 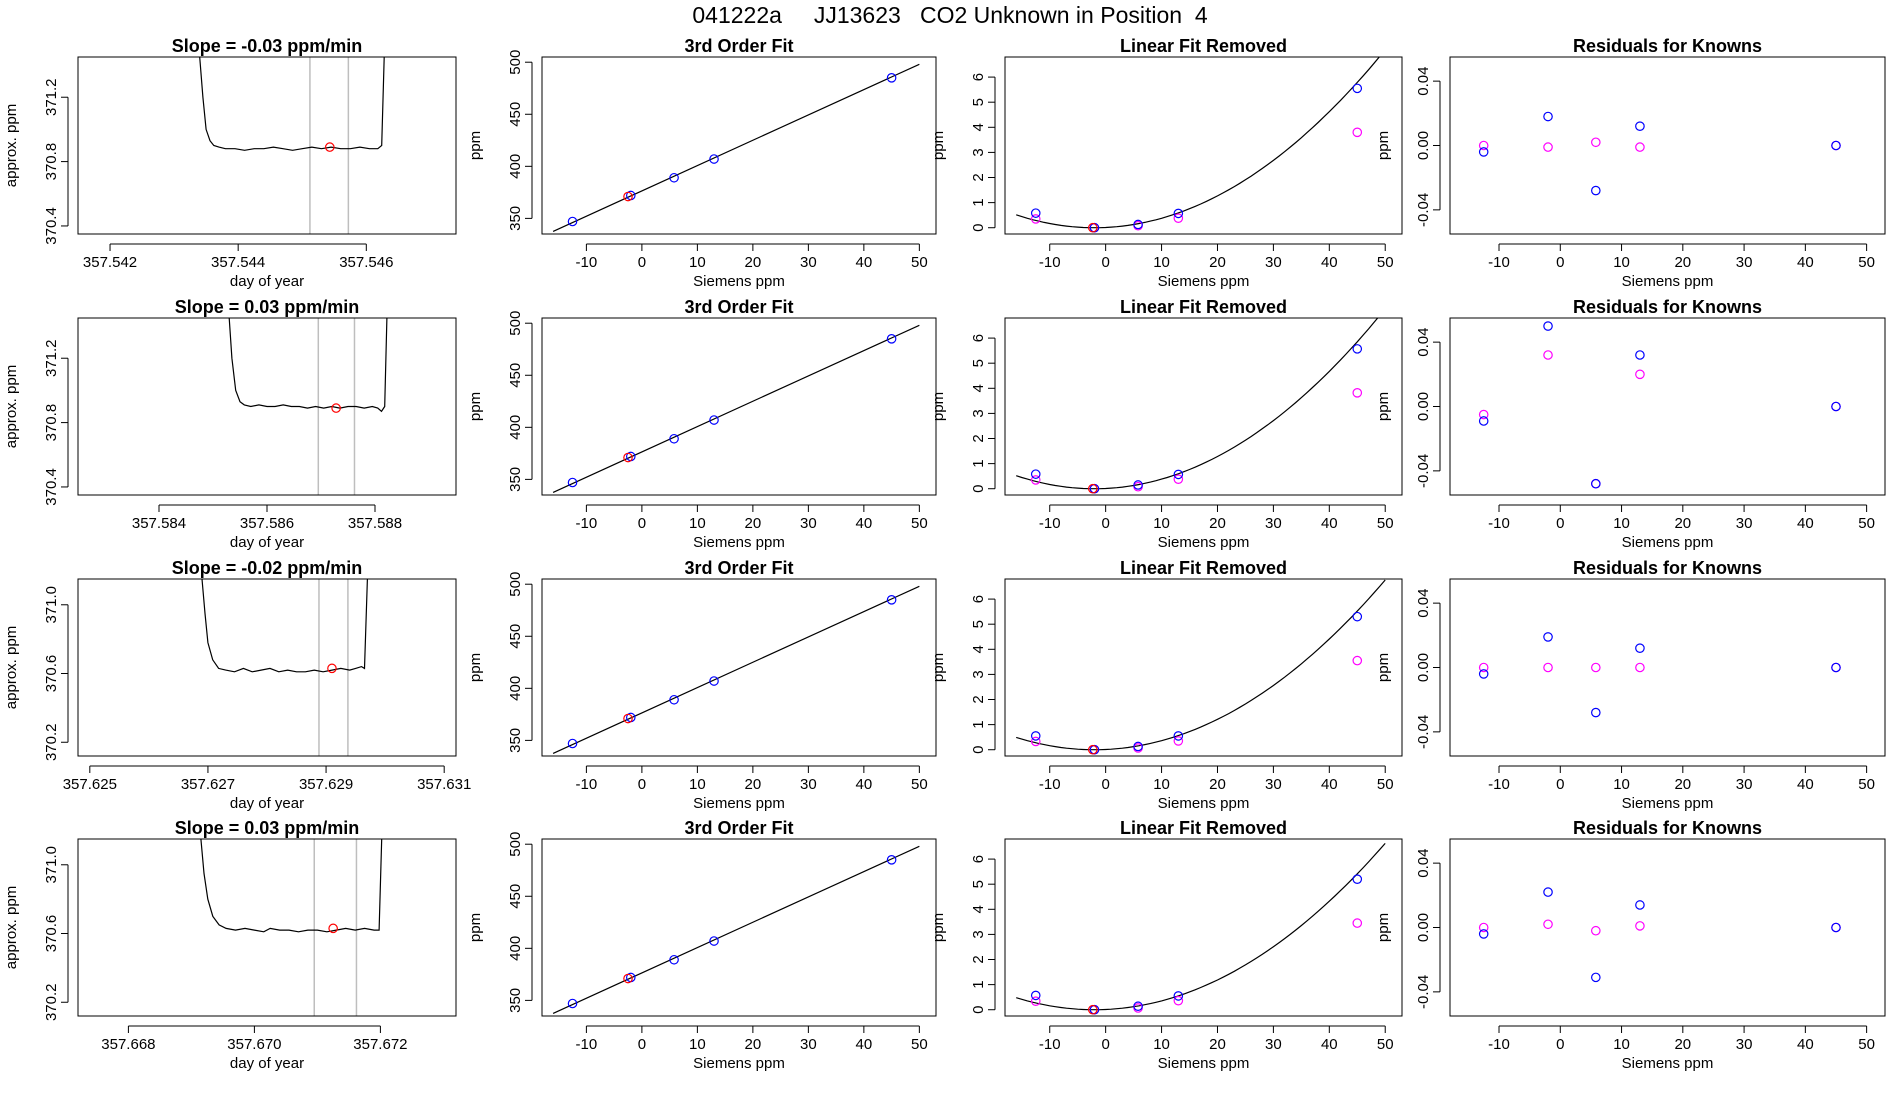 What do you see at coordinates (864, 262) in the screenshot?
I see `r0-thirdorder-xtick-label: 40` at bounding box center [864, 262].